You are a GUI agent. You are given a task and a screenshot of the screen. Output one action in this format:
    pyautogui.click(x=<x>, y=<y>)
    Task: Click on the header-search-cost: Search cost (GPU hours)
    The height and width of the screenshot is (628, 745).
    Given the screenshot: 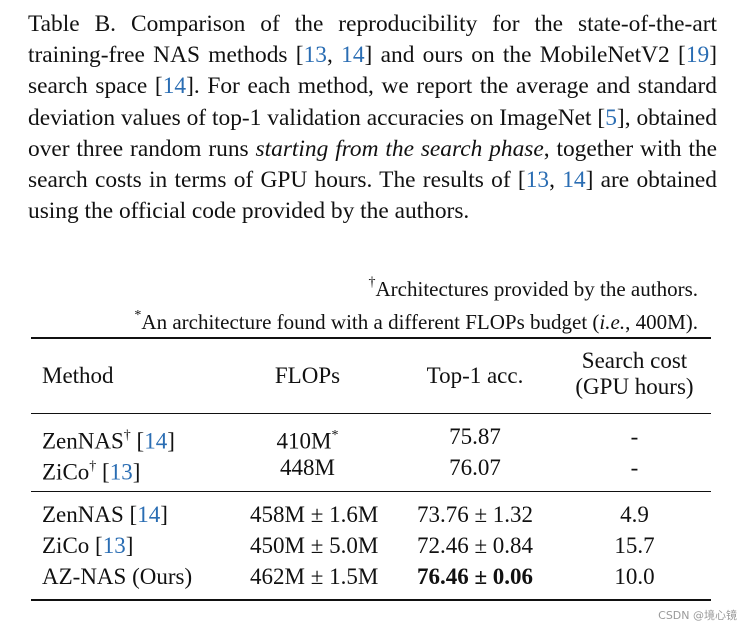 What is the action you would take?
    pyautogui.click(x=634, y=373)
    